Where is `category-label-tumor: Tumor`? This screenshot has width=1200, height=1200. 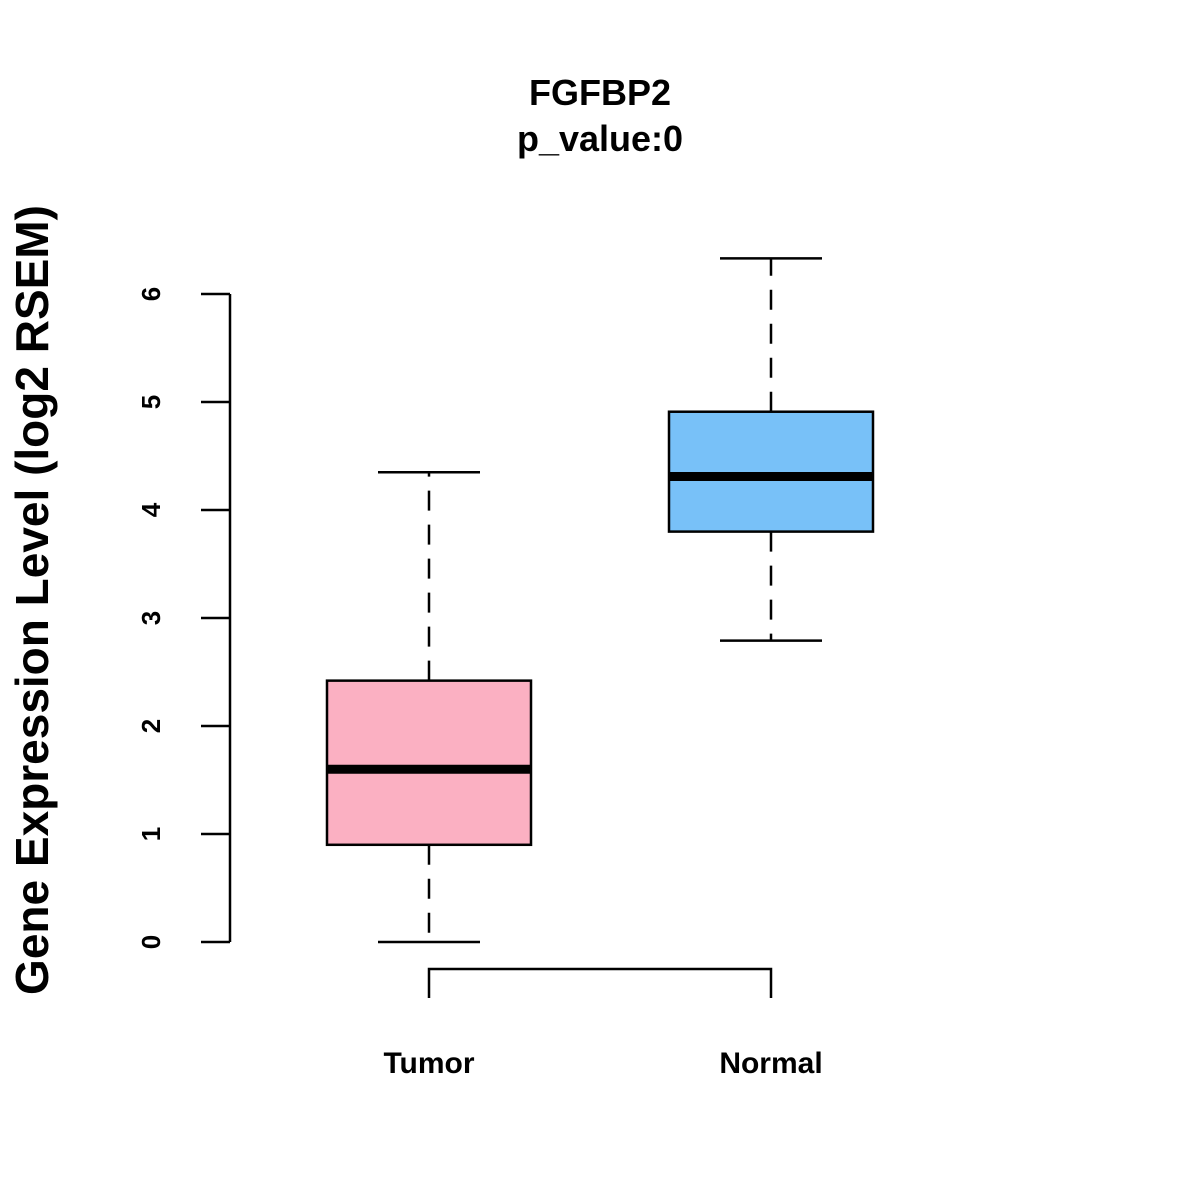 category-label-tumor: Tumor is located at coordinates (428, 1063).